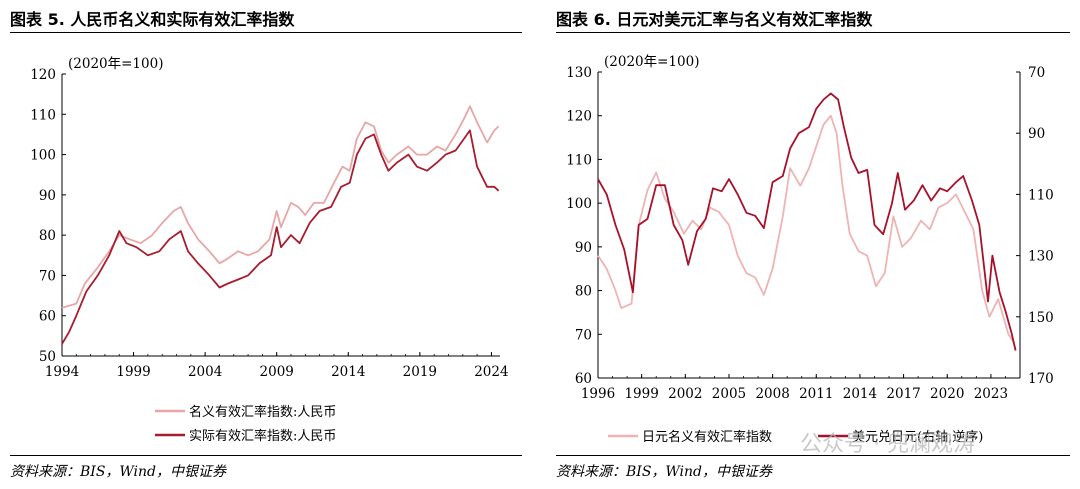 Image resolution: width=1080 pixels, height=489 pixels. What do you see at coordinates (491, 372) in the screenshot?
I see `x-tick-label: 2024` at bounding box center [491, 372].